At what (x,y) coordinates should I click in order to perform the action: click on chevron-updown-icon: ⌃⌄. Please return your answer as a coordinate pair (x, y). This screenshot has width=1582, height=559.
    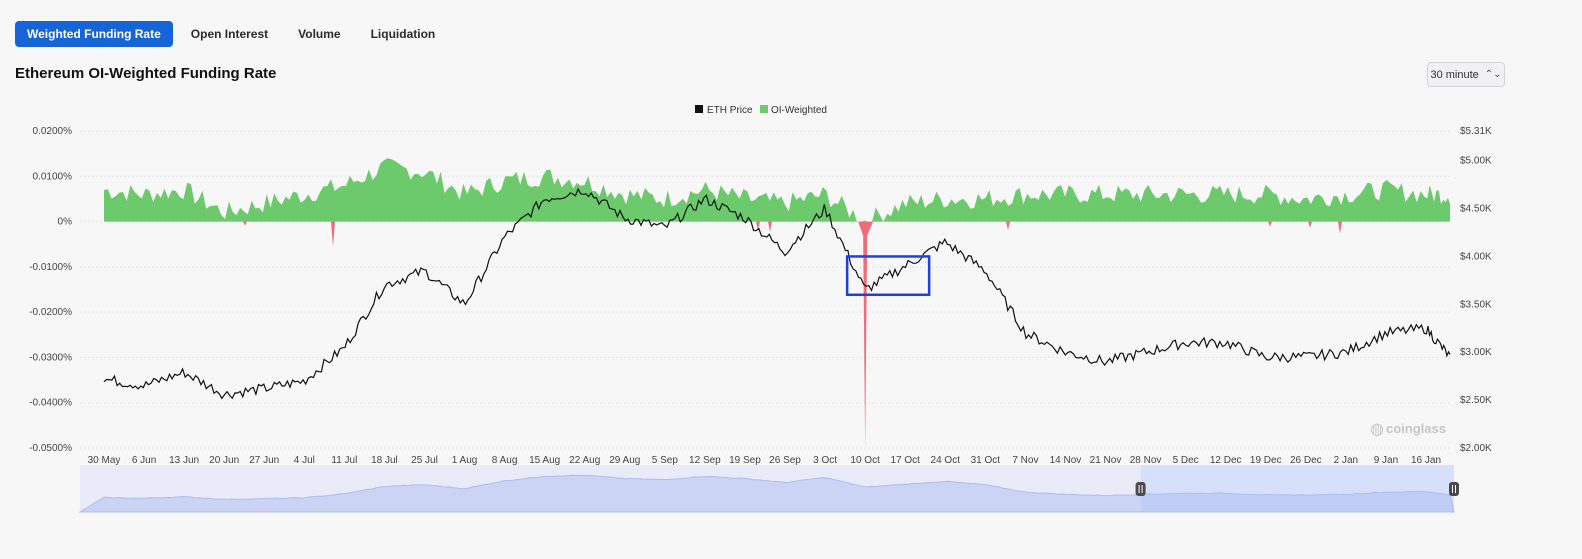
    Looking at the image, I should click on (1493, 74).